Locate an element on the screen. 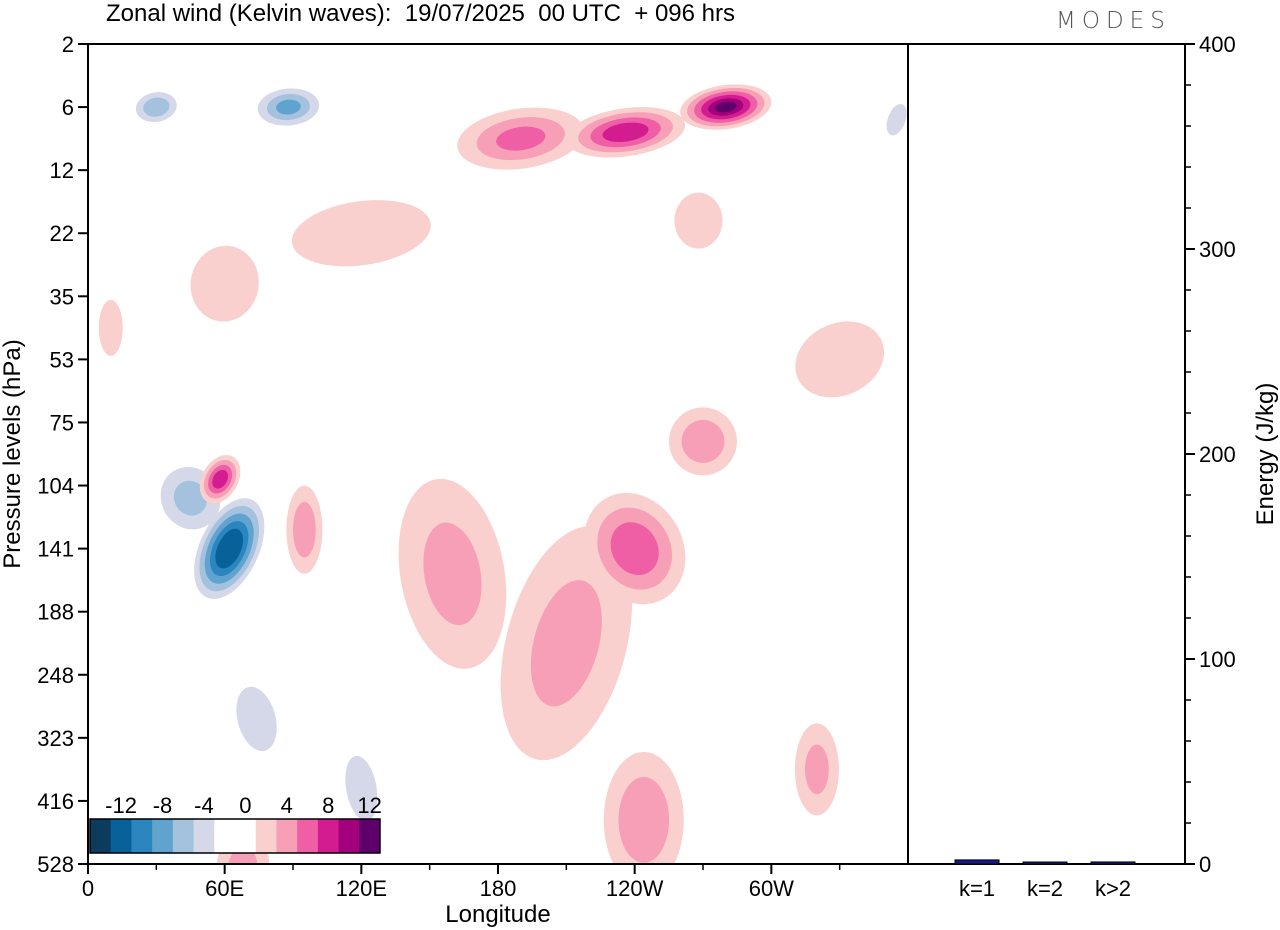  x-tick-label: 60W is located at coordinates (771, 888).